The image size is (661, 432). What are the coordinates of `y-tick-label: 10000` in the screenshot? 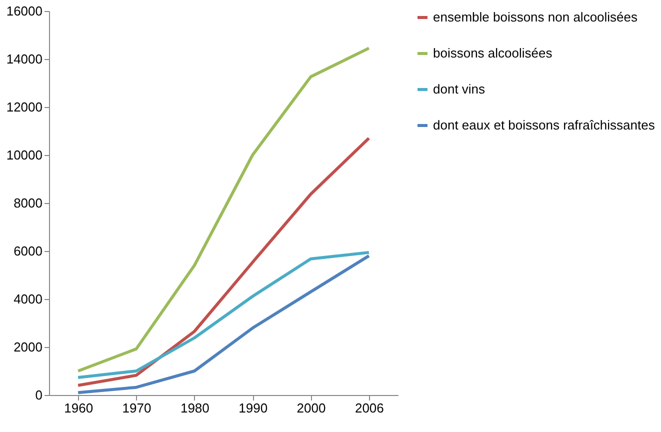 It's located at (24, 155).